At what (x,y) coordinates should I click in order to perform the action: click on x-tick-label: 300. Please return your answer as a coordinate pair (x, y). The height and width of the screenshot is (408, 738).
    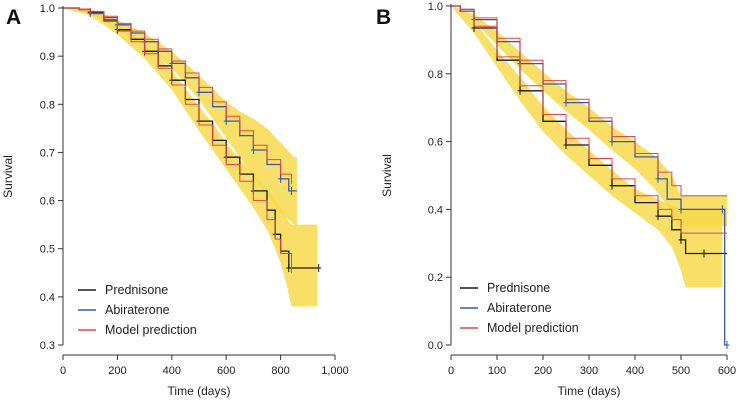
    Looking at the image, I should click on (589, 371).